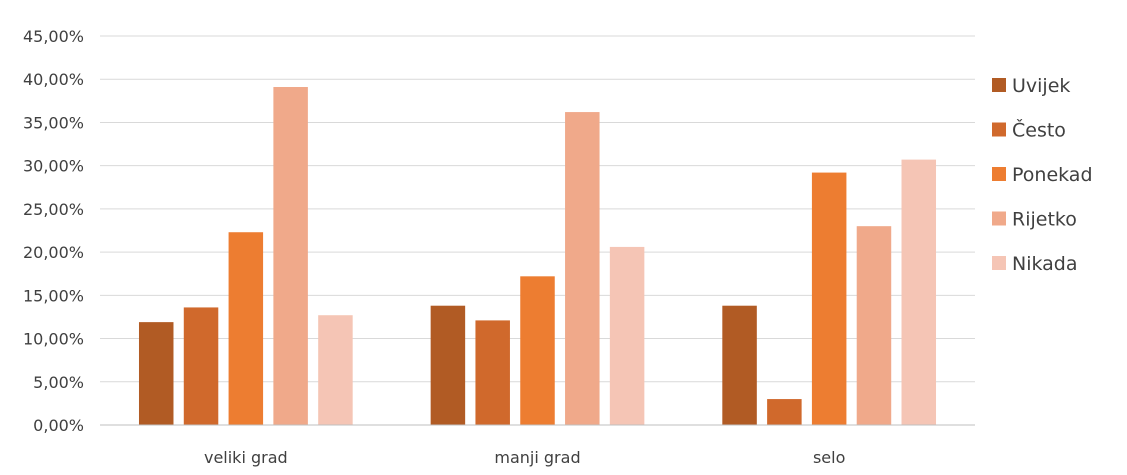 The width and height of the screenshot is (1127, 475). Describe the element at coordinates (53, 209) in the screenshot. I see `y-tick-label: 25,00%` at that location.